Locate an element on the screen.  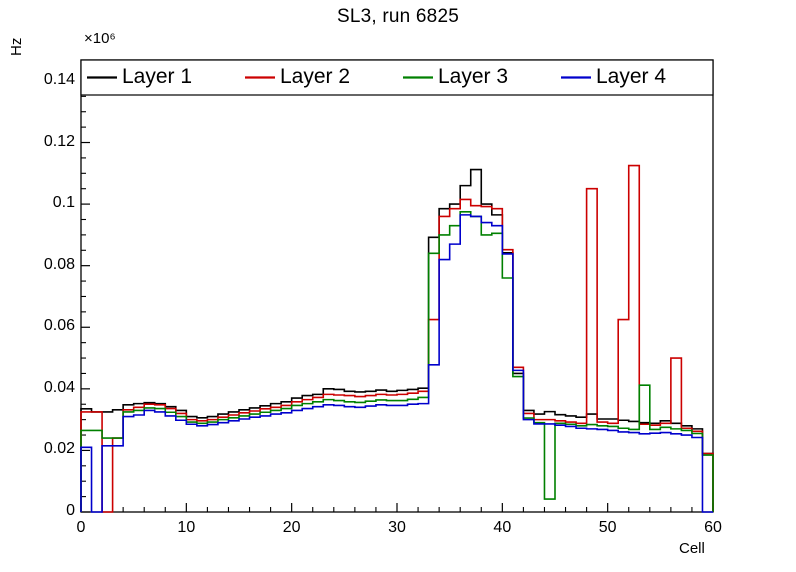
x-tick-label: 60 is located at coordinates (713, 527).